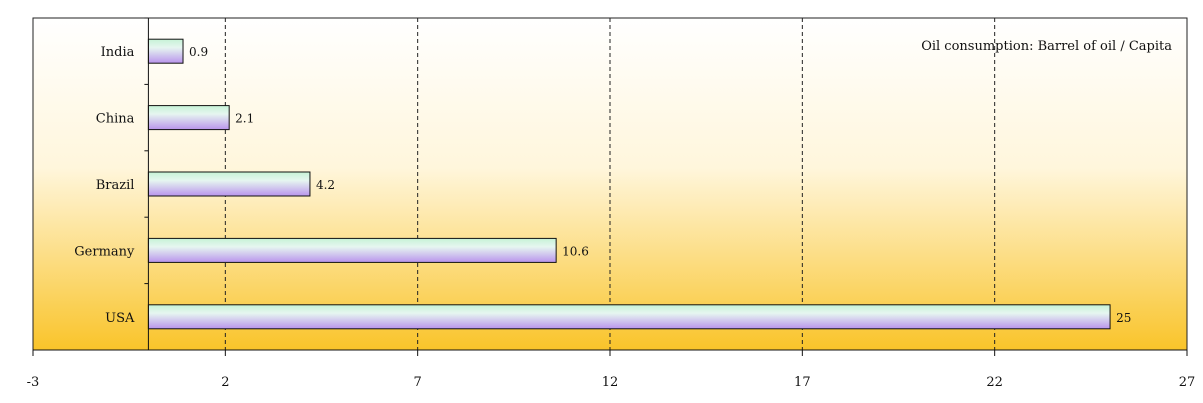 The height and width of the screenshot is (403, 1203). I want to click on bar-india, so click(165, 51).